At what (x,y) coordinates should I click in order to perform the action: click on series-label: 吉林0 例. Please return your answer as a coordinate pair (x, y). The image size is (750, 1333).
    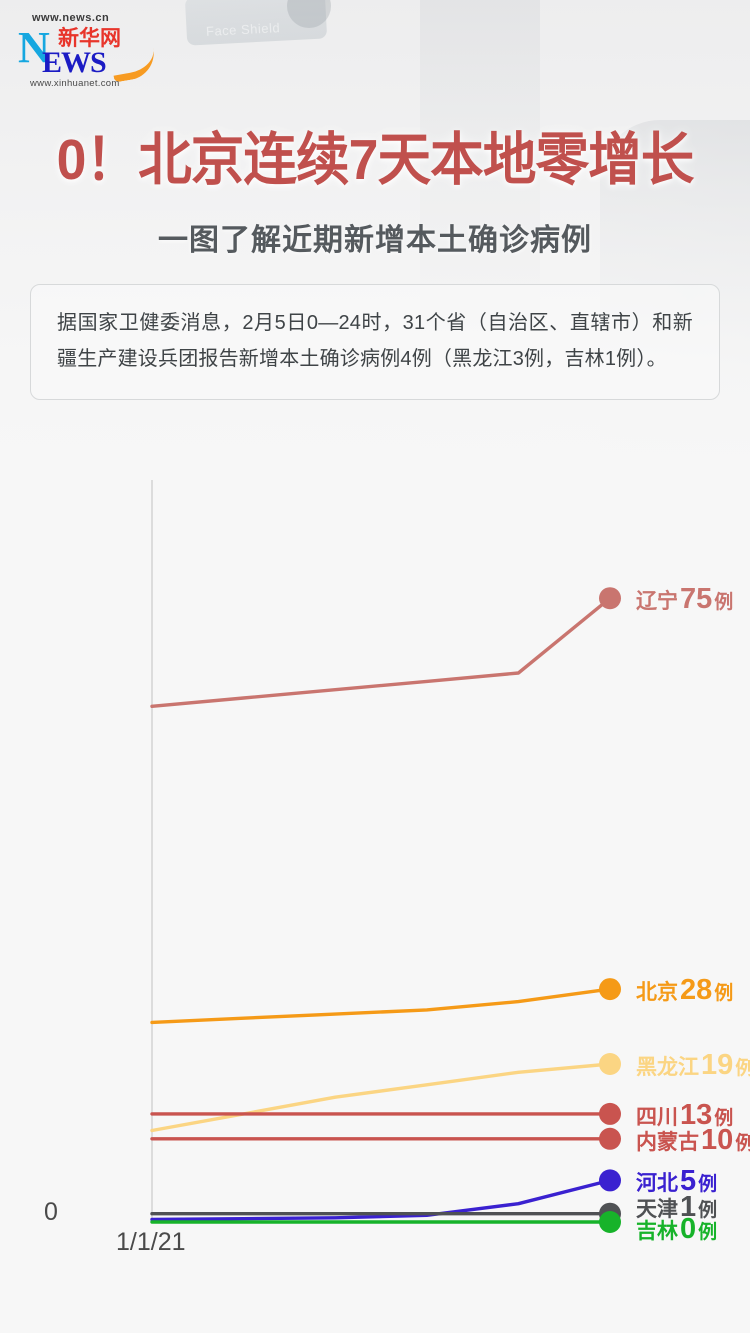
    Looking at the image, I should click on (676, 1229).